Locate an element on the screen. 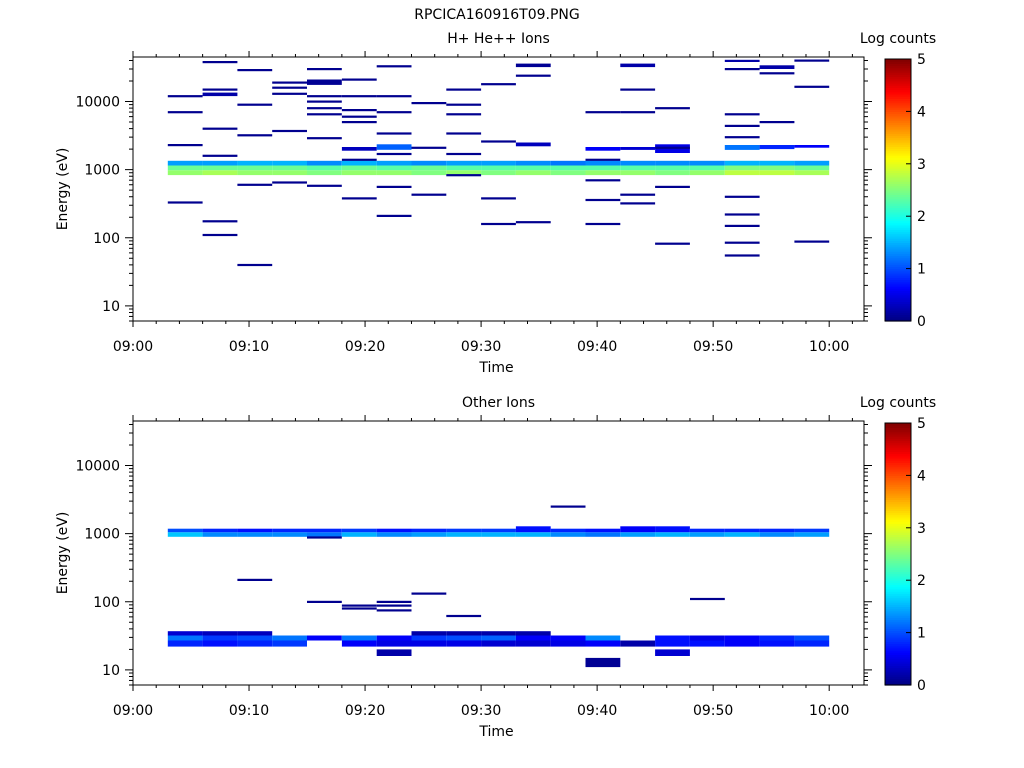  colorbar-tick-label: 0 is located at coordinates (921, 322).